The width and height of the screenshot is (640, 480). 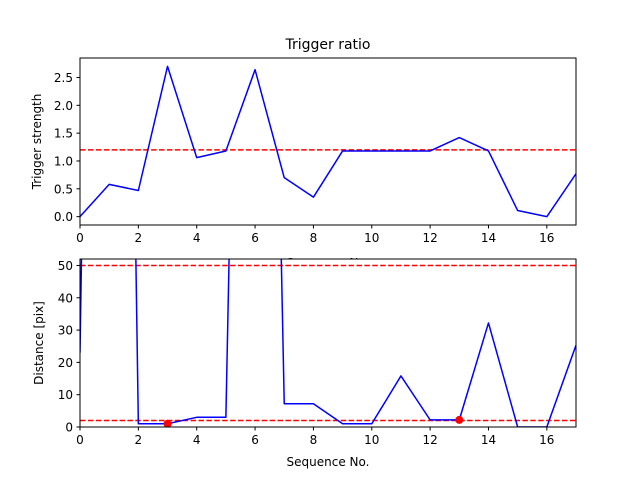 What do you see at coordinates (69, 428) in the screenshot?
I see `y-tick-label: 0` at bounding box center [69, 428].